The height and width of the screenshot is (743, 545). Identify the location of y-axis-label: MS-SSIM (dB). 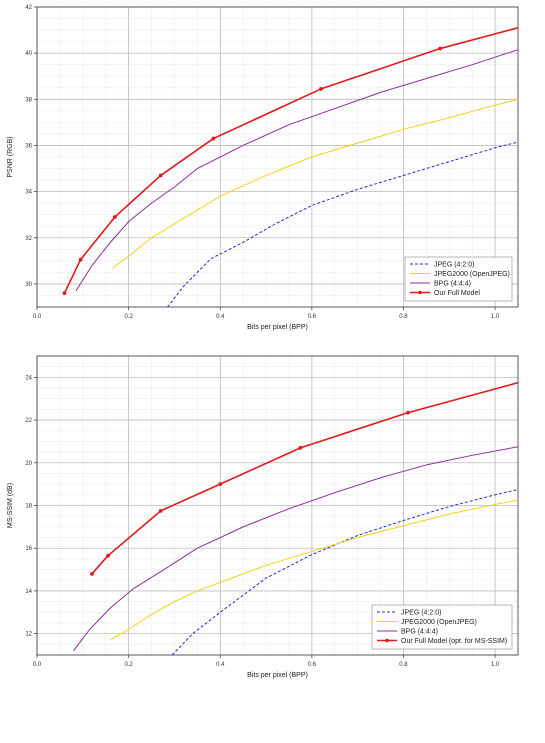
(10, 505).